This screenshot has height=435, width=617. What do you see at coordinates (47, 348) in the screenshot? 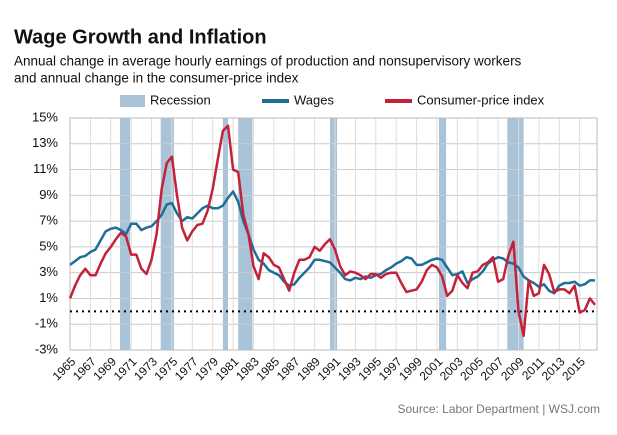
I see `y-tick-label: -3%` at bounding box center [47, 348].